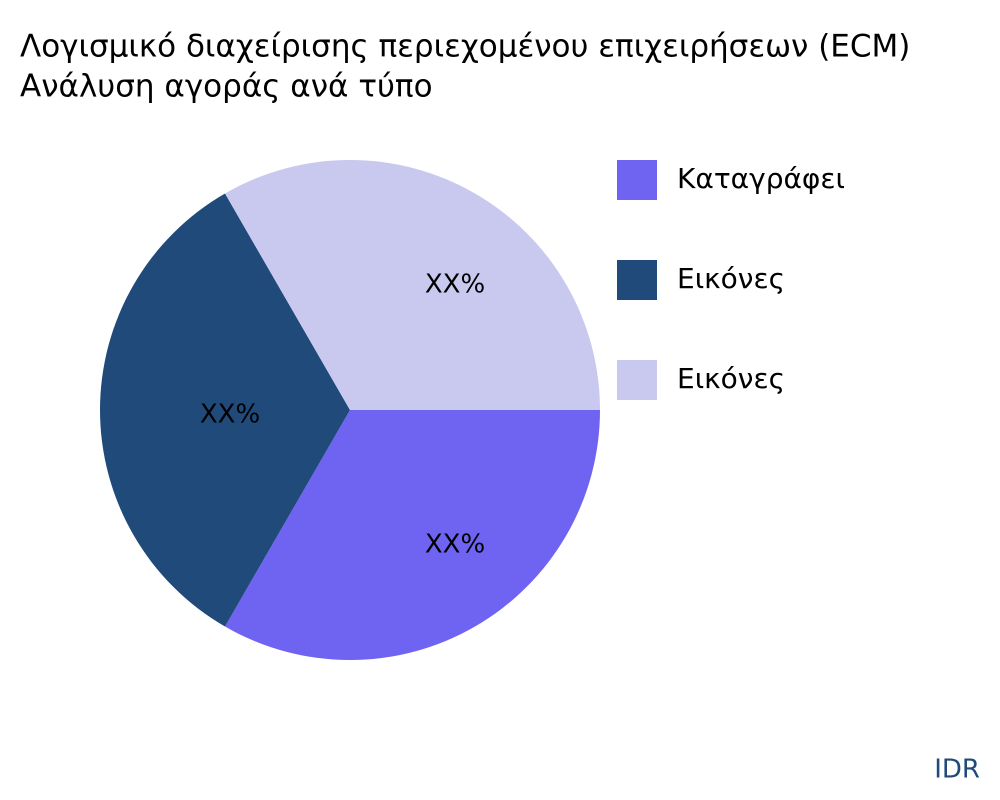 The width and height of the screenshot is (1000, 800). What do you see at coordinates (226, 87) in the screenshot?
I see `chart-subtitle: Ανάλυση αγοράς ανά τύπο` at bounding box center [226, 87].